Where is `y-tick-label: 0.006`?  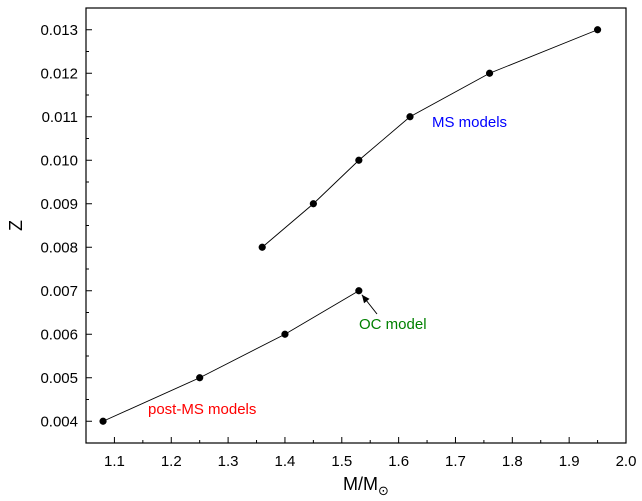 y-tick-label: 0.006 is located at coordinates (59, 334).